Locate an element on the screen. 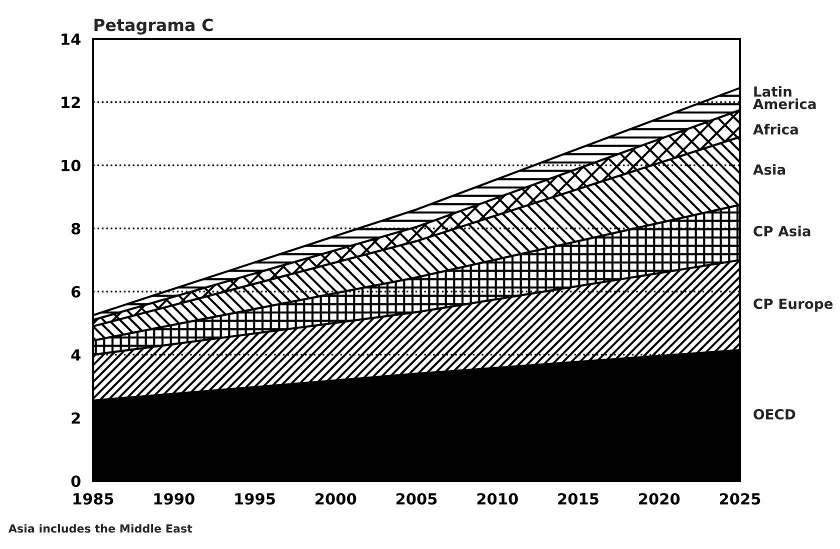 This screenshot has height=549, width=840. series-label: Asia is located at coordinates (769, 169).